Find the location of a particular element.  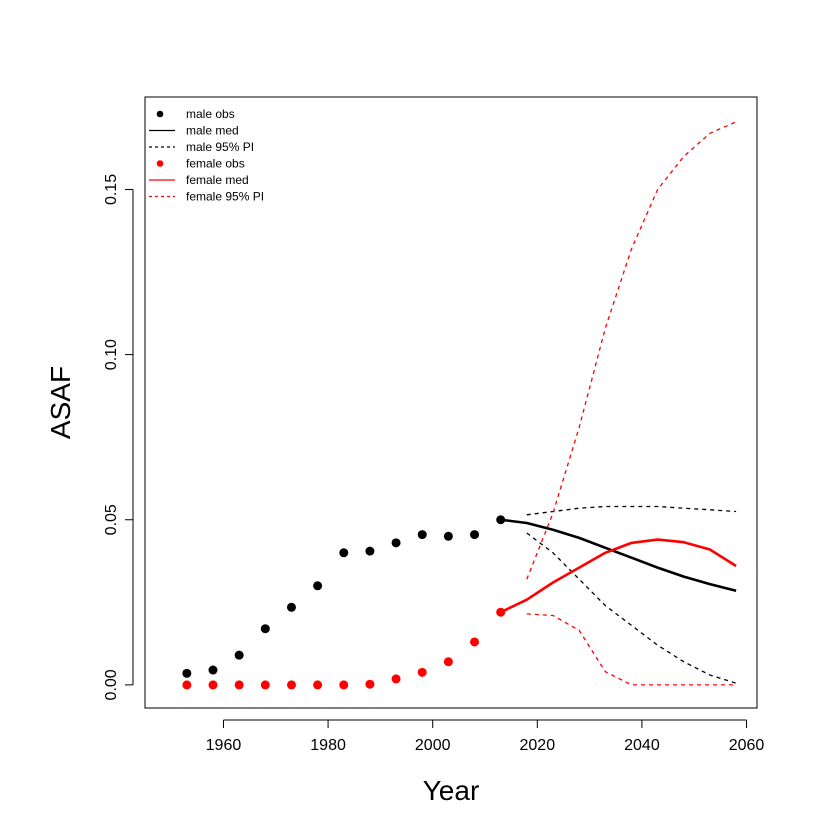

legend-female-med-label: female med is located at coordinates (217, 180).